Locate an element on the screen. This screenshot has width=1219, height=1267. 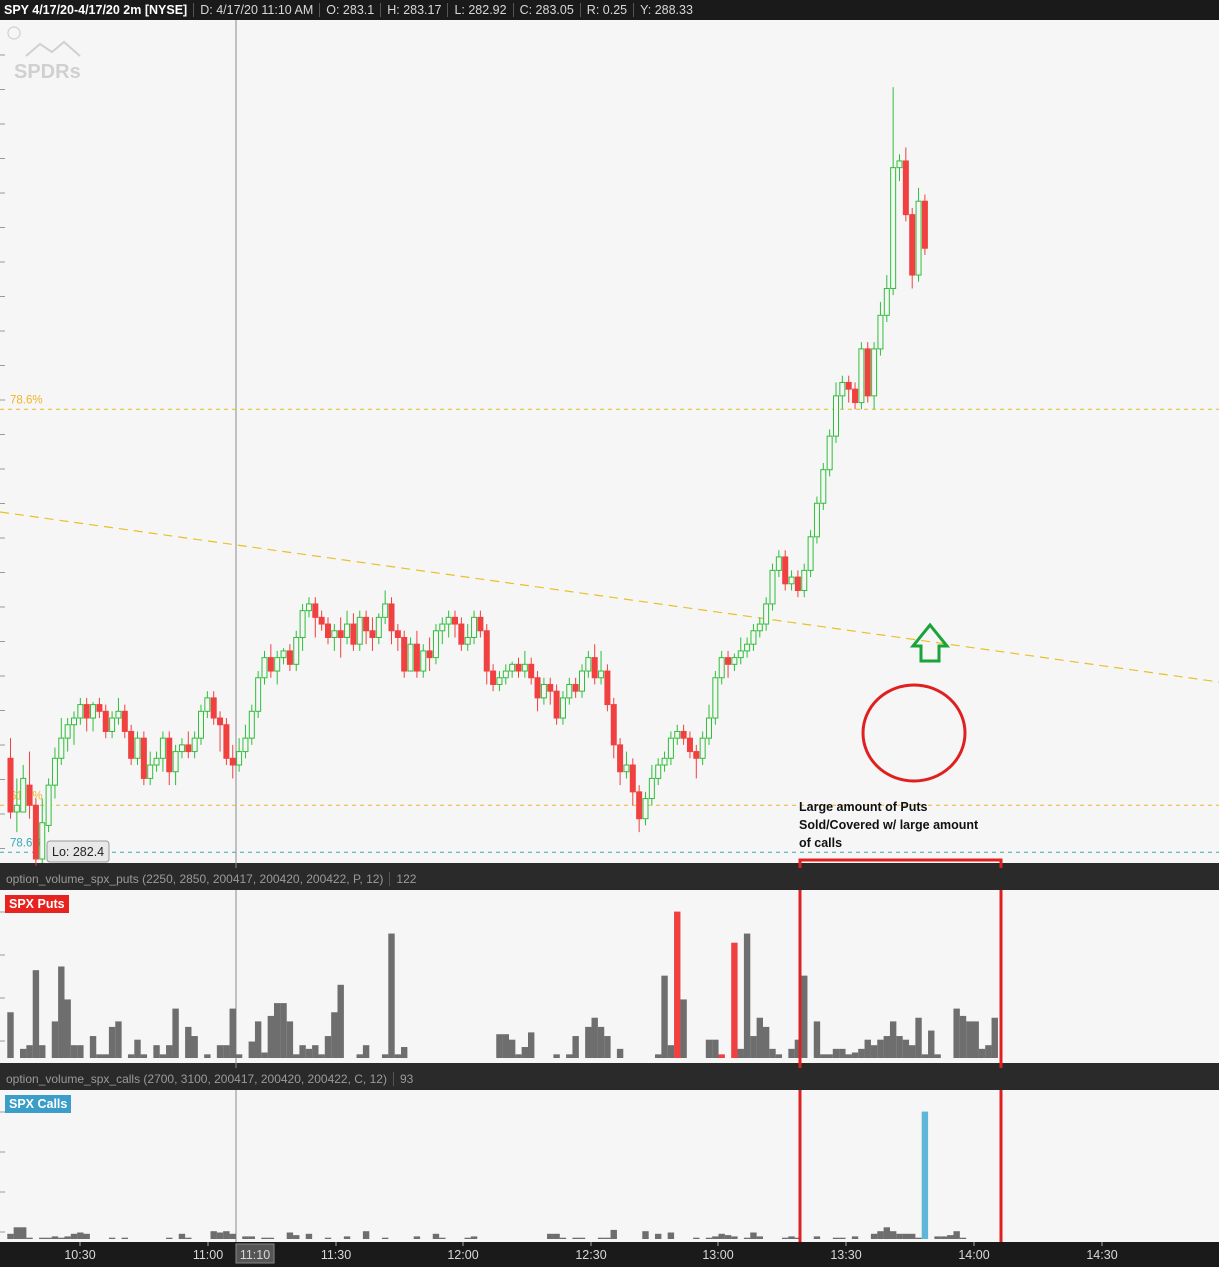
x-tick-label: 10:30 is located at coordinates (79, 1255).